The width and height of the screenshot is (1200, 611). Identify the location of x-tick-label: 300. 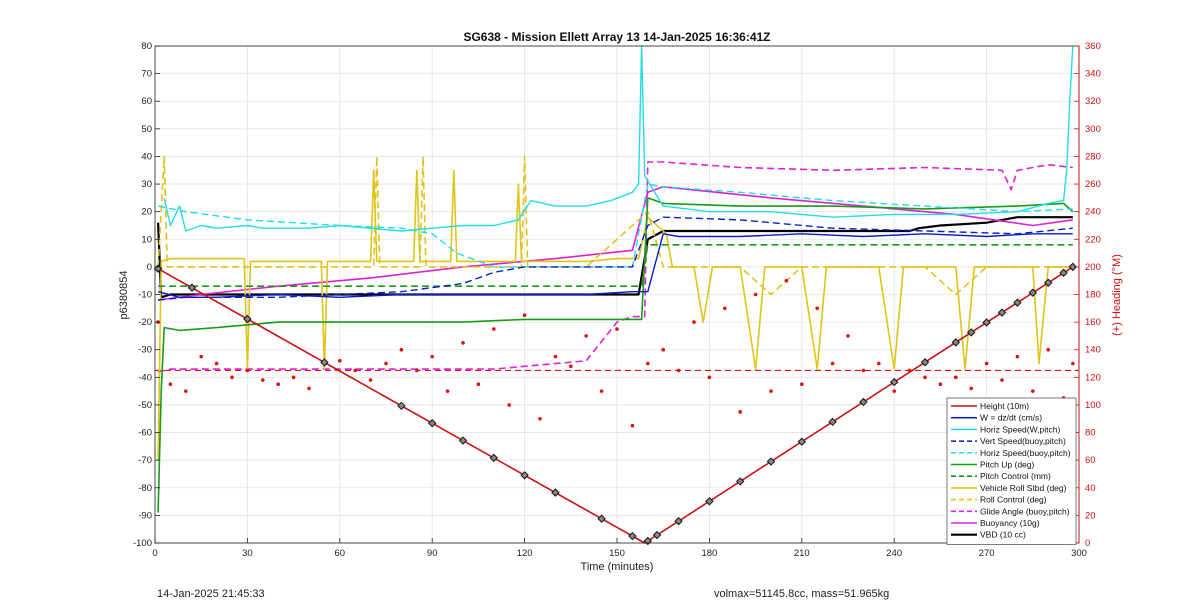
(1079, 553).